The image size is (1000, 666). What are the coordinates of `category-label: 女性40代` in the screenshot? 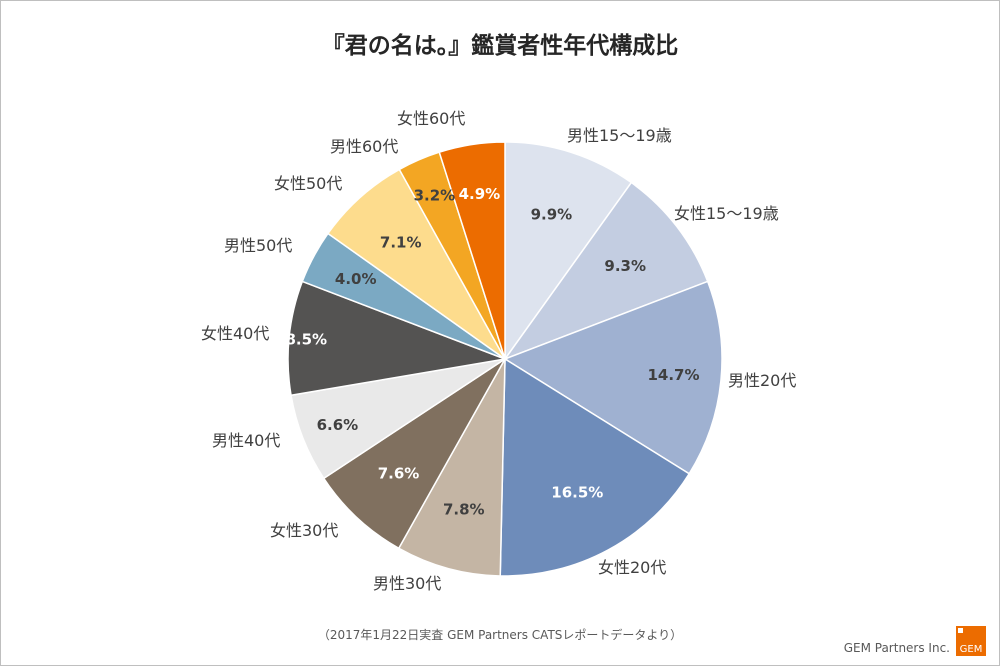 It's located at (235, 333).